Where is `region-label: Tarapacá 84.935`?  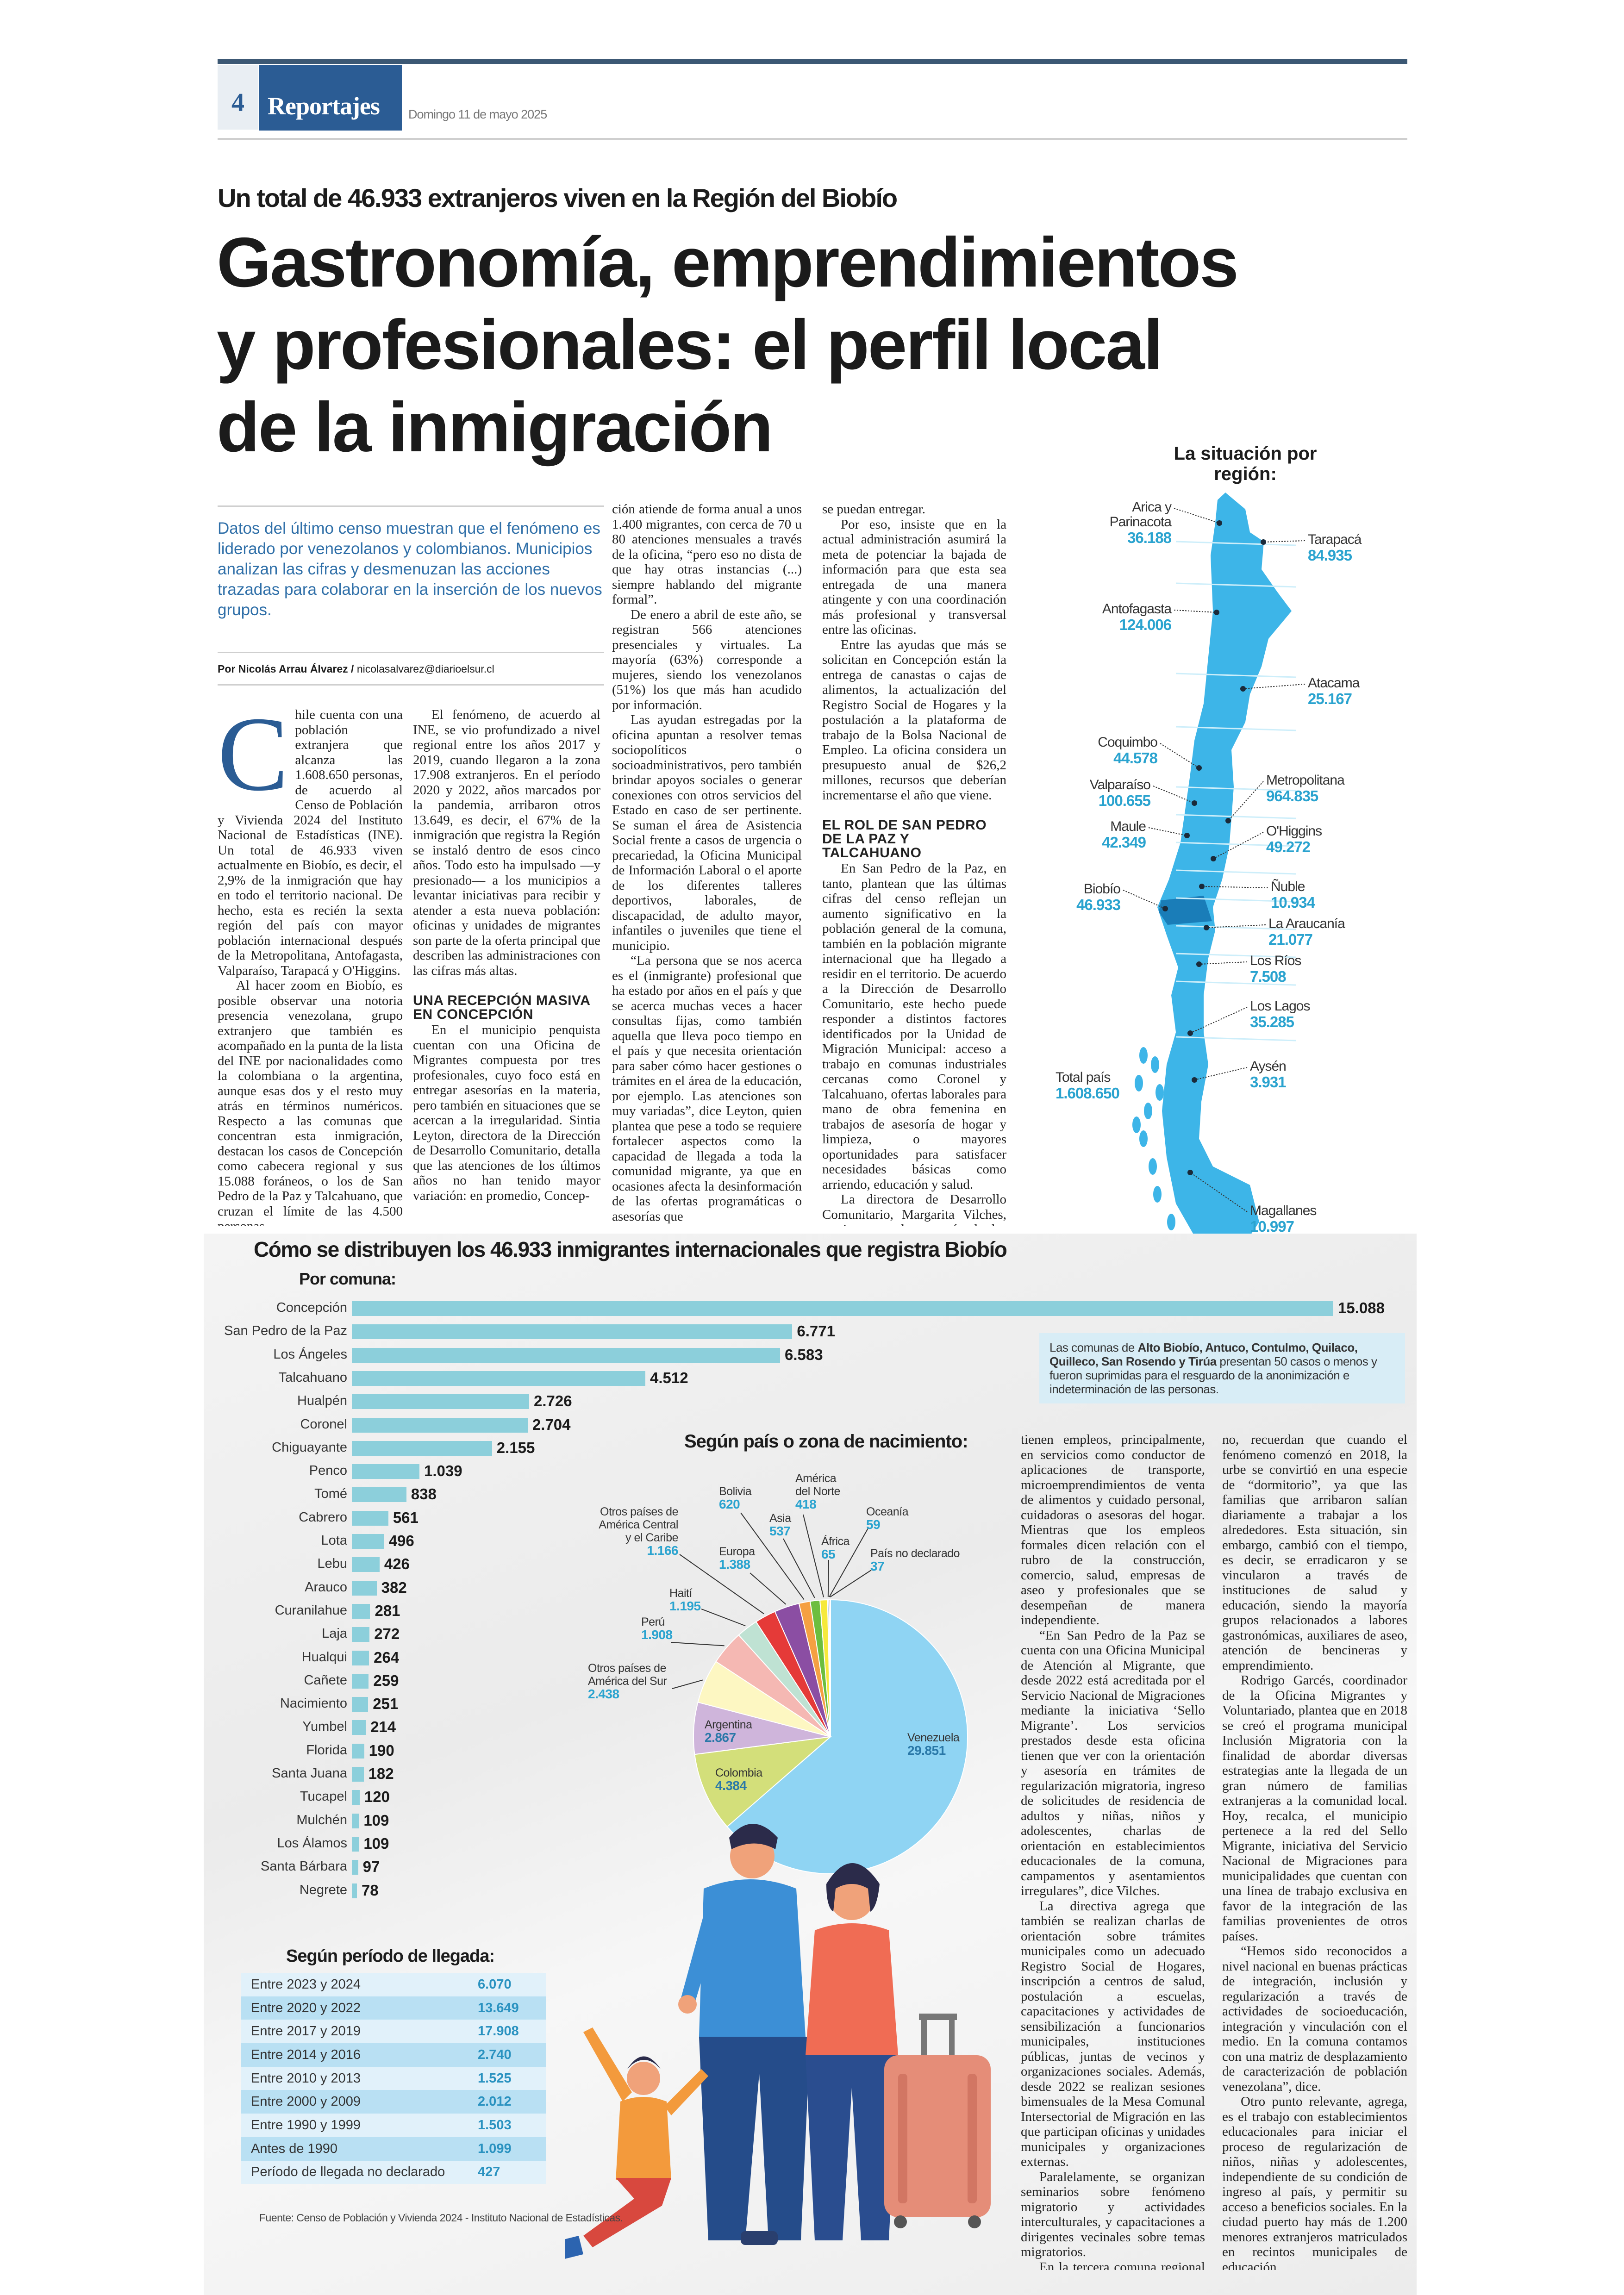
region-label: Tarapacá 84.935 is located at coordinates (1335, 548).